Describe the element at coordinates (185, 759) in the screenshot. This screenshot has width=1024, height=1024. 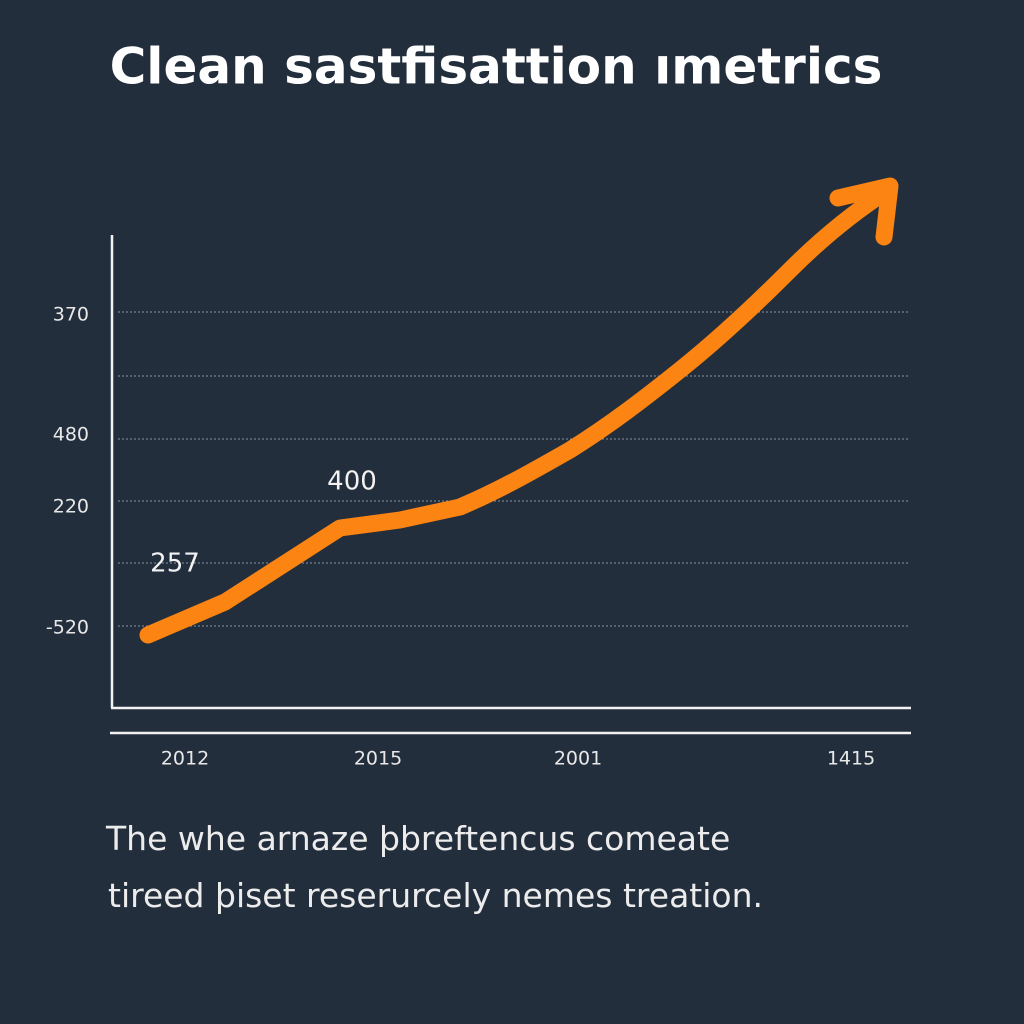
I see `x-tick-label: 2012` at that location.